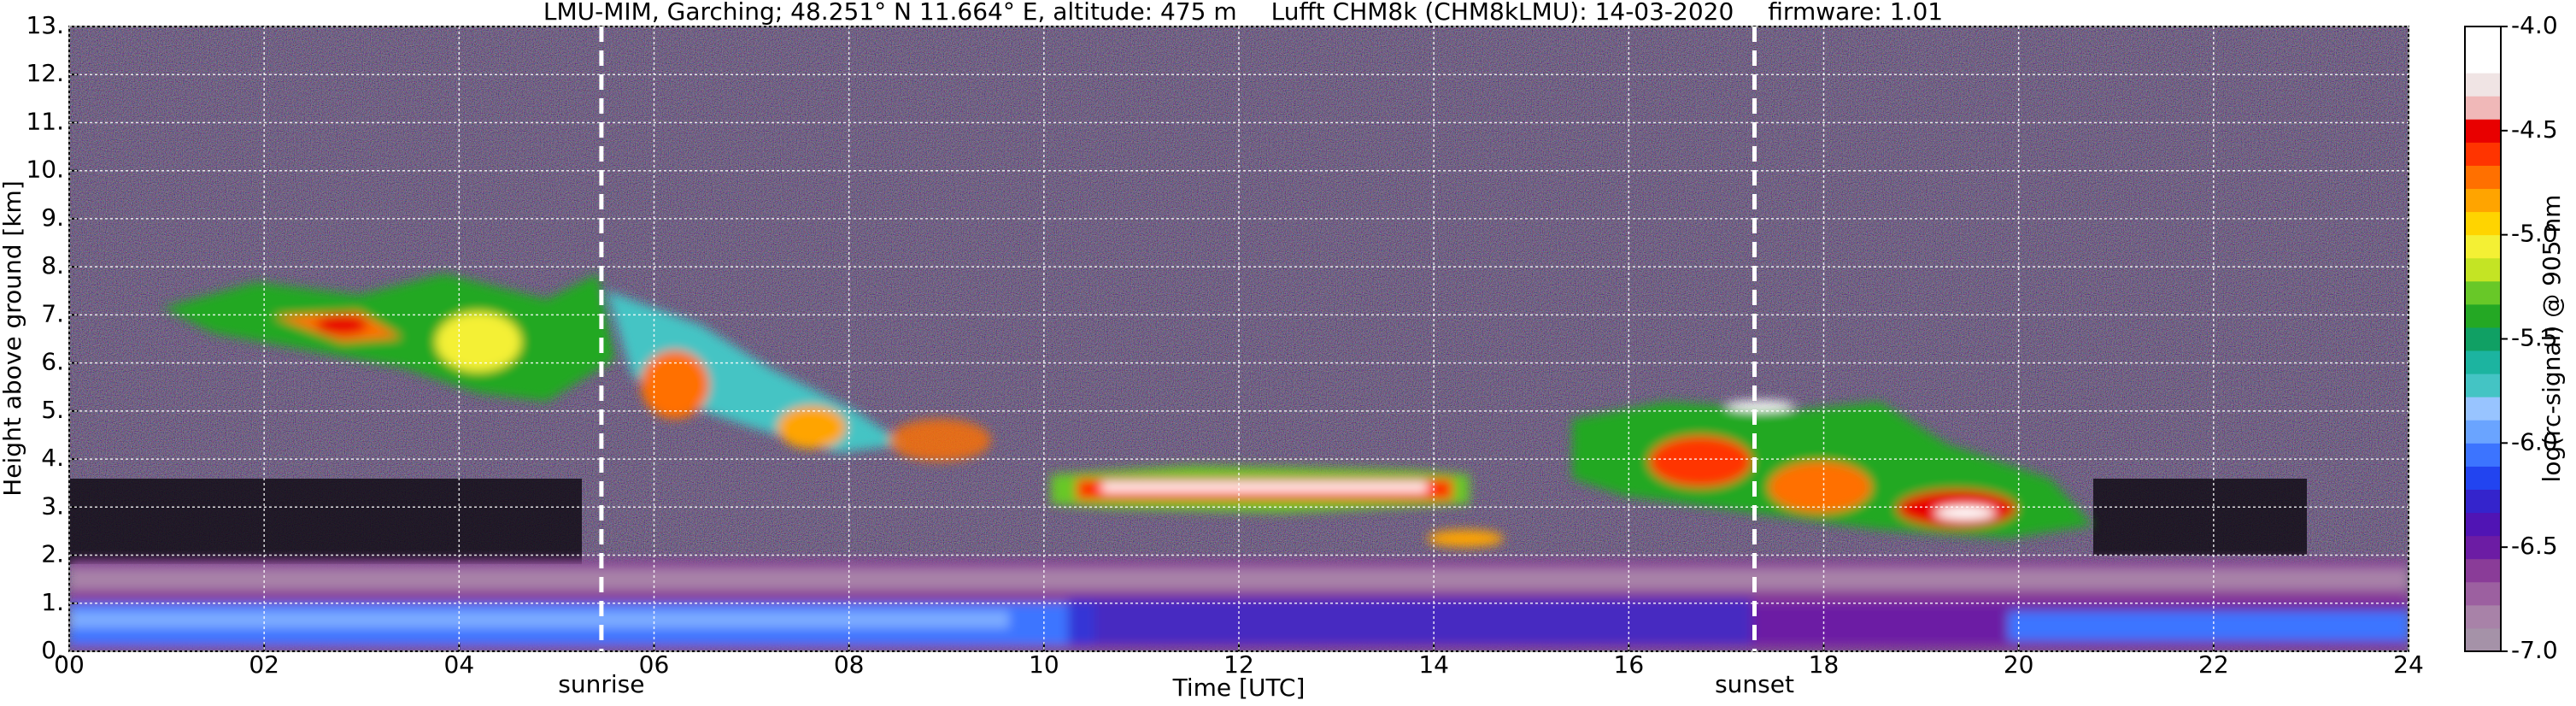  I want to click on x-tick-label: 14, so click(1433, 664).